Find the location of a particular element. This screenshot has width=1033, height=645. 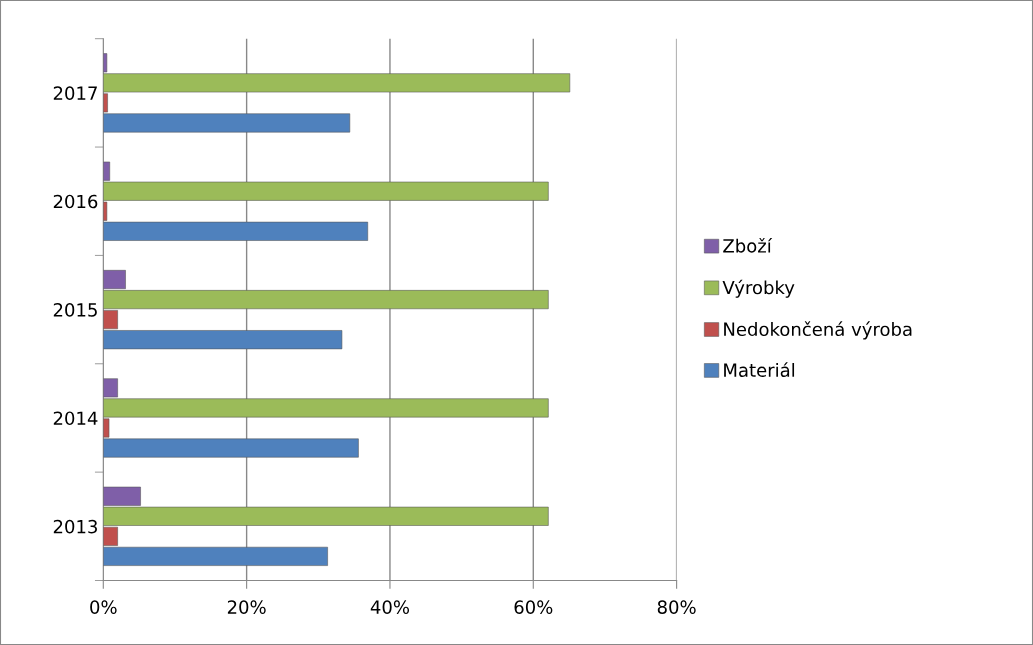

legend-label: Zboží is located at coordinates (748, 245).